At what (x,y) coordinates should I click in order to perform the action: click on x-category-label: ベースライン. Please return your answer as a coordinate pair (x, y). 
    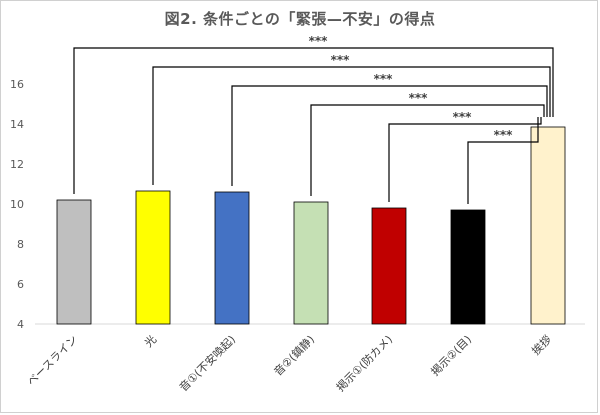
    Looking at the image, I should click on (52, 360).